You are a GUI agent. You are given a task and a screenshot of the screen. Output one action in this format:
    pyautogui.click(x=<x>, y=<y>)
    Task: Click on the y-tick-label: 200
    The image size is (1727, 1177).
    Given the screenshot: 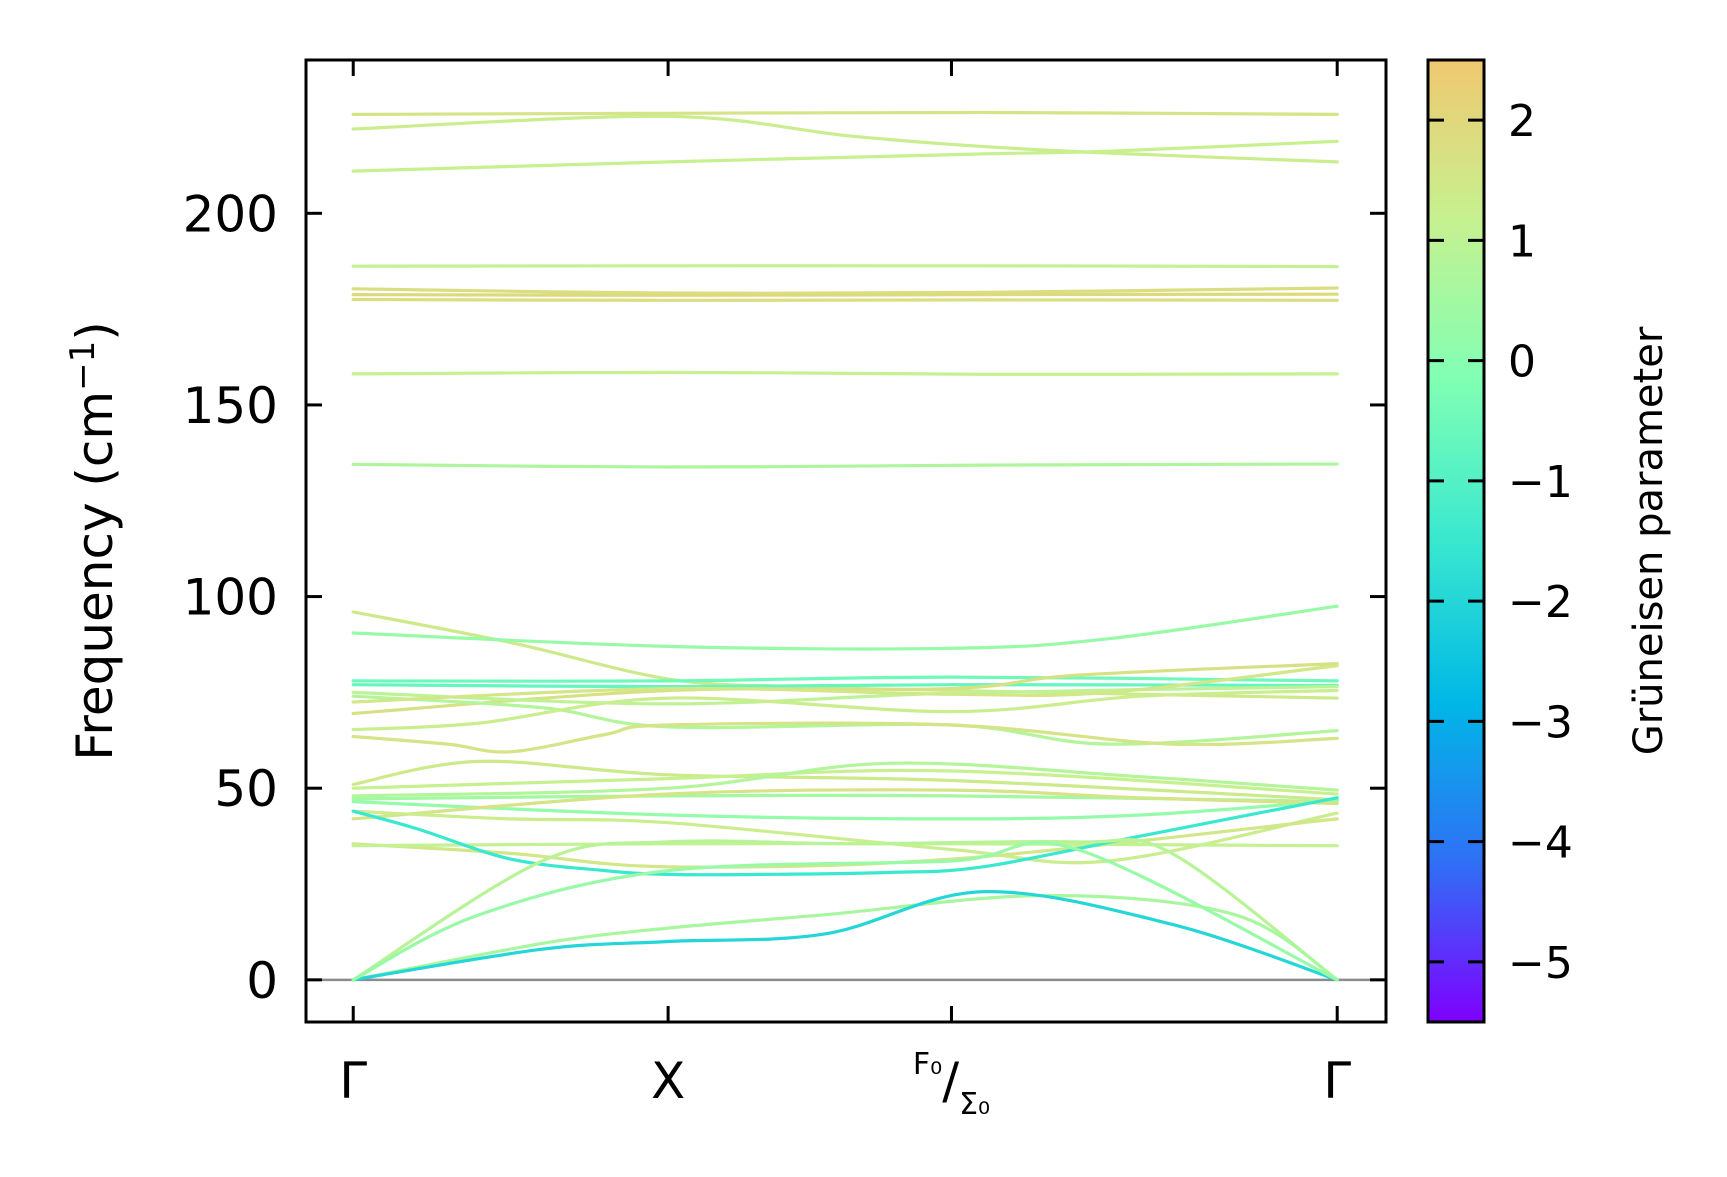 What is the action you would take?
    pyautogui.click(x=230, y=214)
    